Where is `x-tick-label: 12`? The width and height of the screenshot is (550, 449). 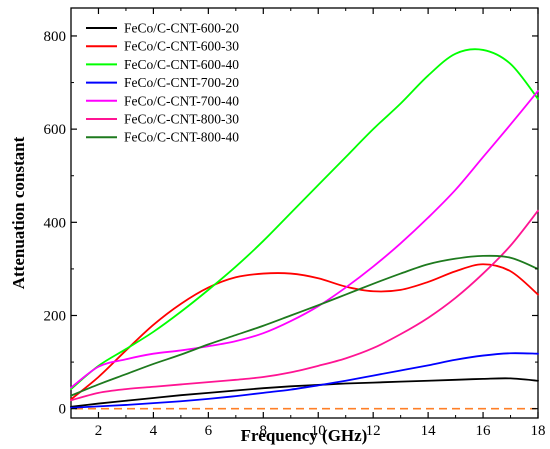
x-tick-label: 12 is located at coordinates (373, 431).